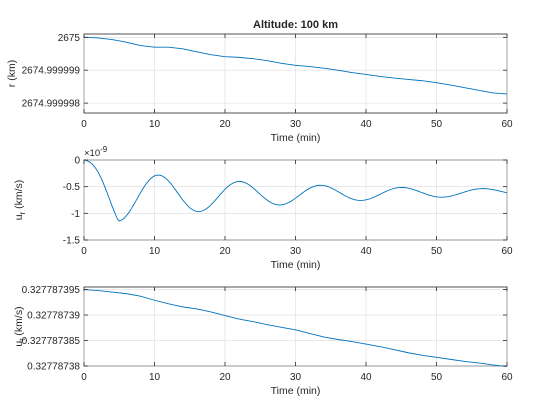  Describe the element at coordinates (72, 241) in the screenshot. I see `y-tick-label: -1.5` at that location.